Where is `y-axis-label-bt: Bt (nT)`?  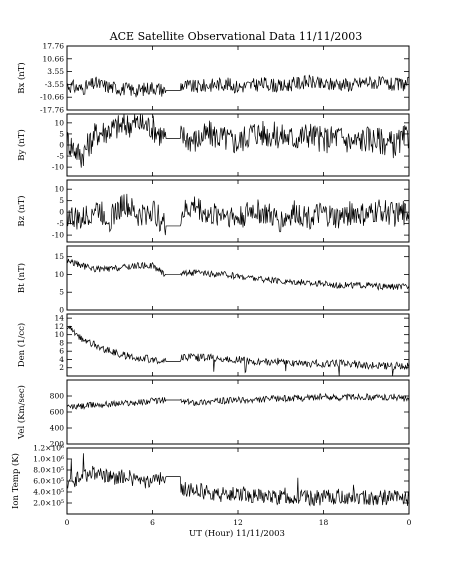 y-axis-label-bt: Bt (nT) is located at coordinates (21, 278).